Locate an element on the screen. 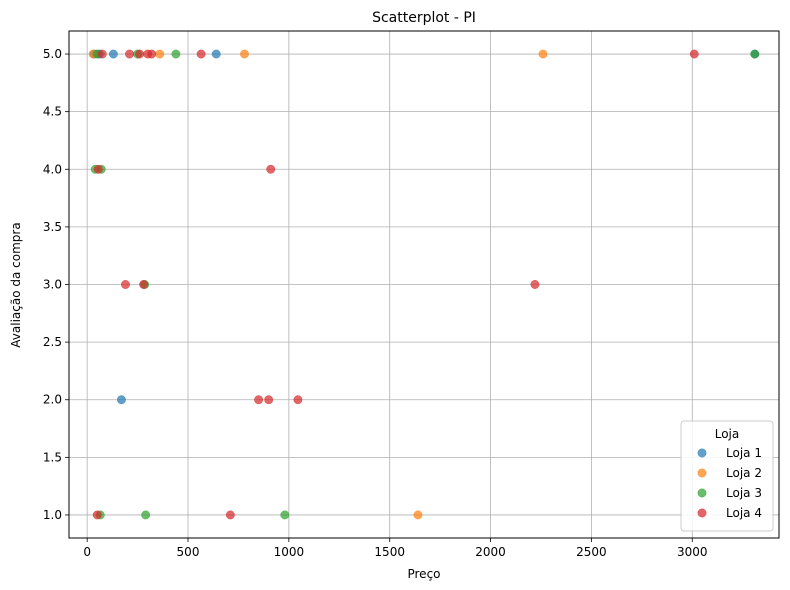 The image size is (790, 590). x-axis-ticks: 0 500 1000 1500 2000 2500 3000 is located at coordinates (395, 548).